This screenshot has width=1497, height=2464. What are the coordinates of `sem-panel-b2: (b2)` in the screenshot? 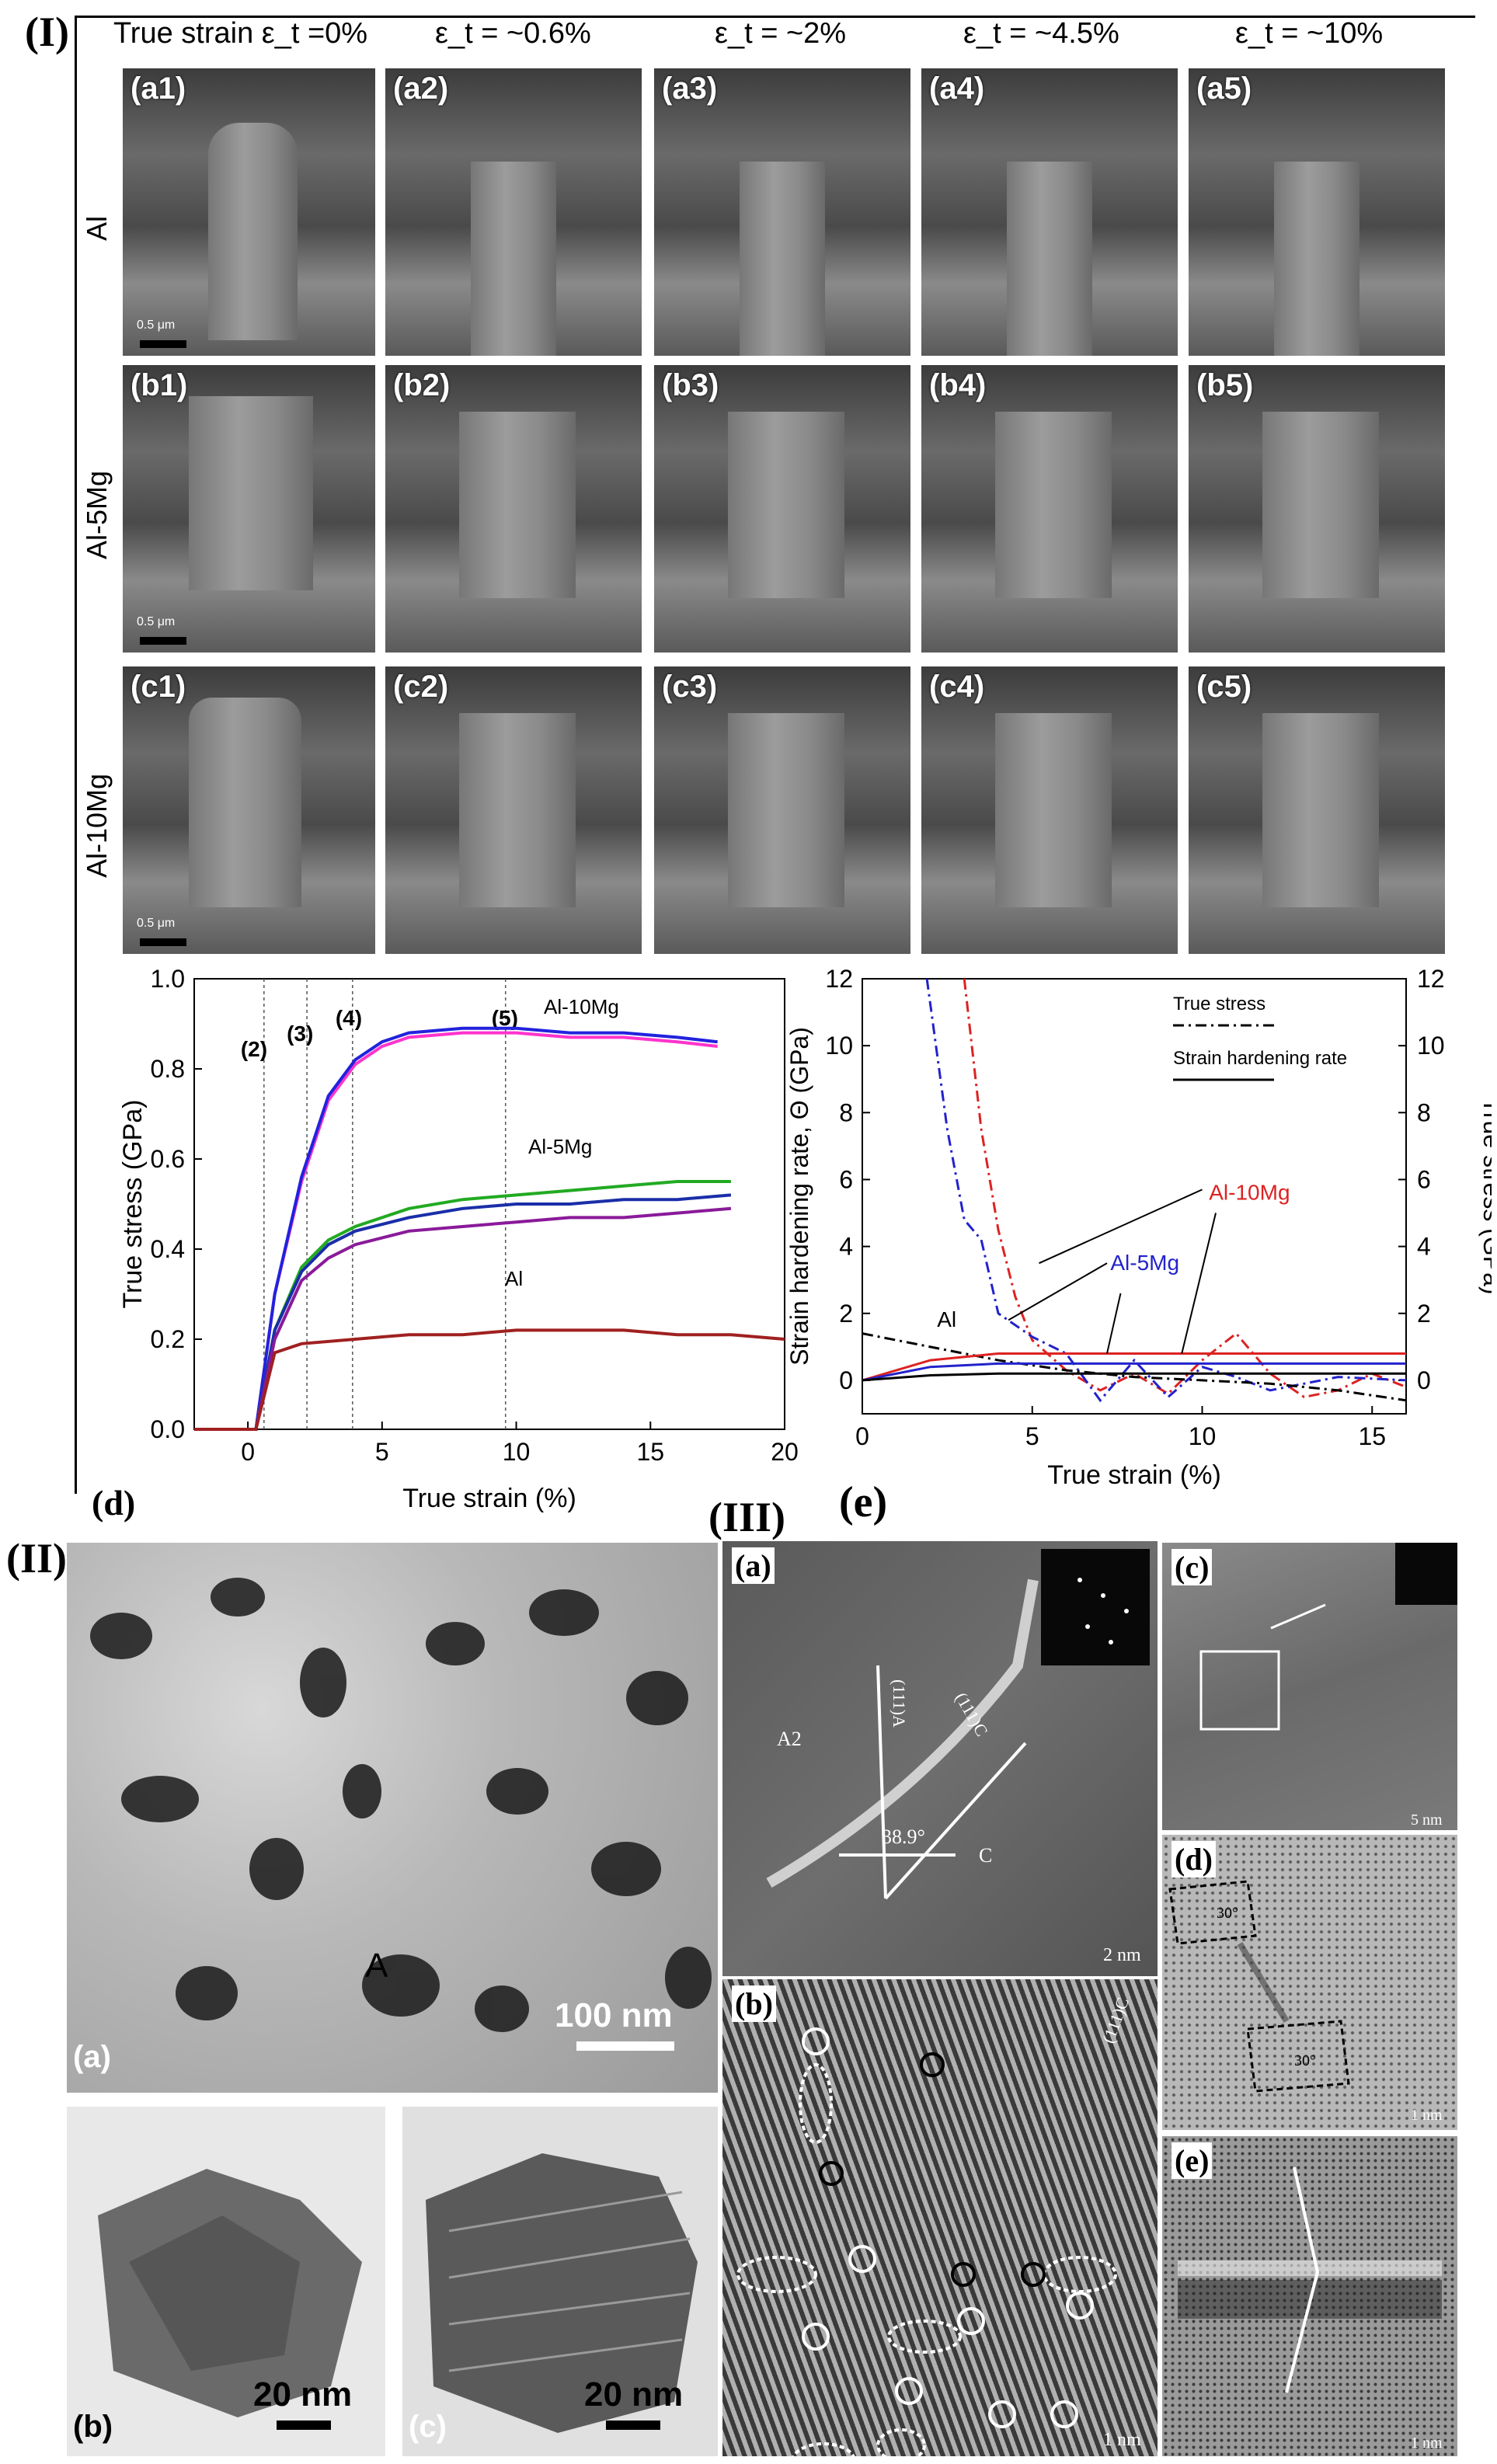 It's located at (513, 509).